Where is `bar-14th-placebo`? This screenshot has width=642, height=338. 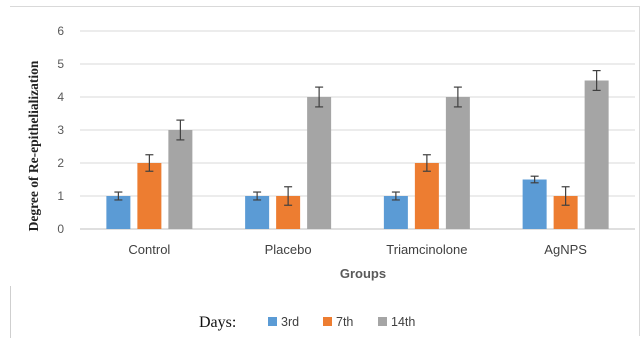
bar-14th-placebo is located at coordinates (319, 163).